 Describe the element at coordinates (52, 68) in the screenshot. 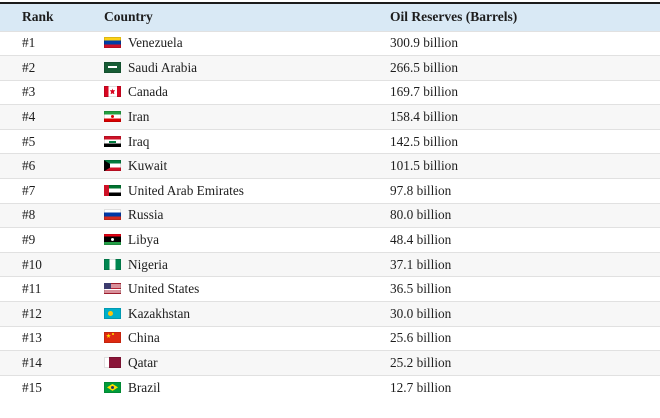

I see `rank-cell: #2` at that location.